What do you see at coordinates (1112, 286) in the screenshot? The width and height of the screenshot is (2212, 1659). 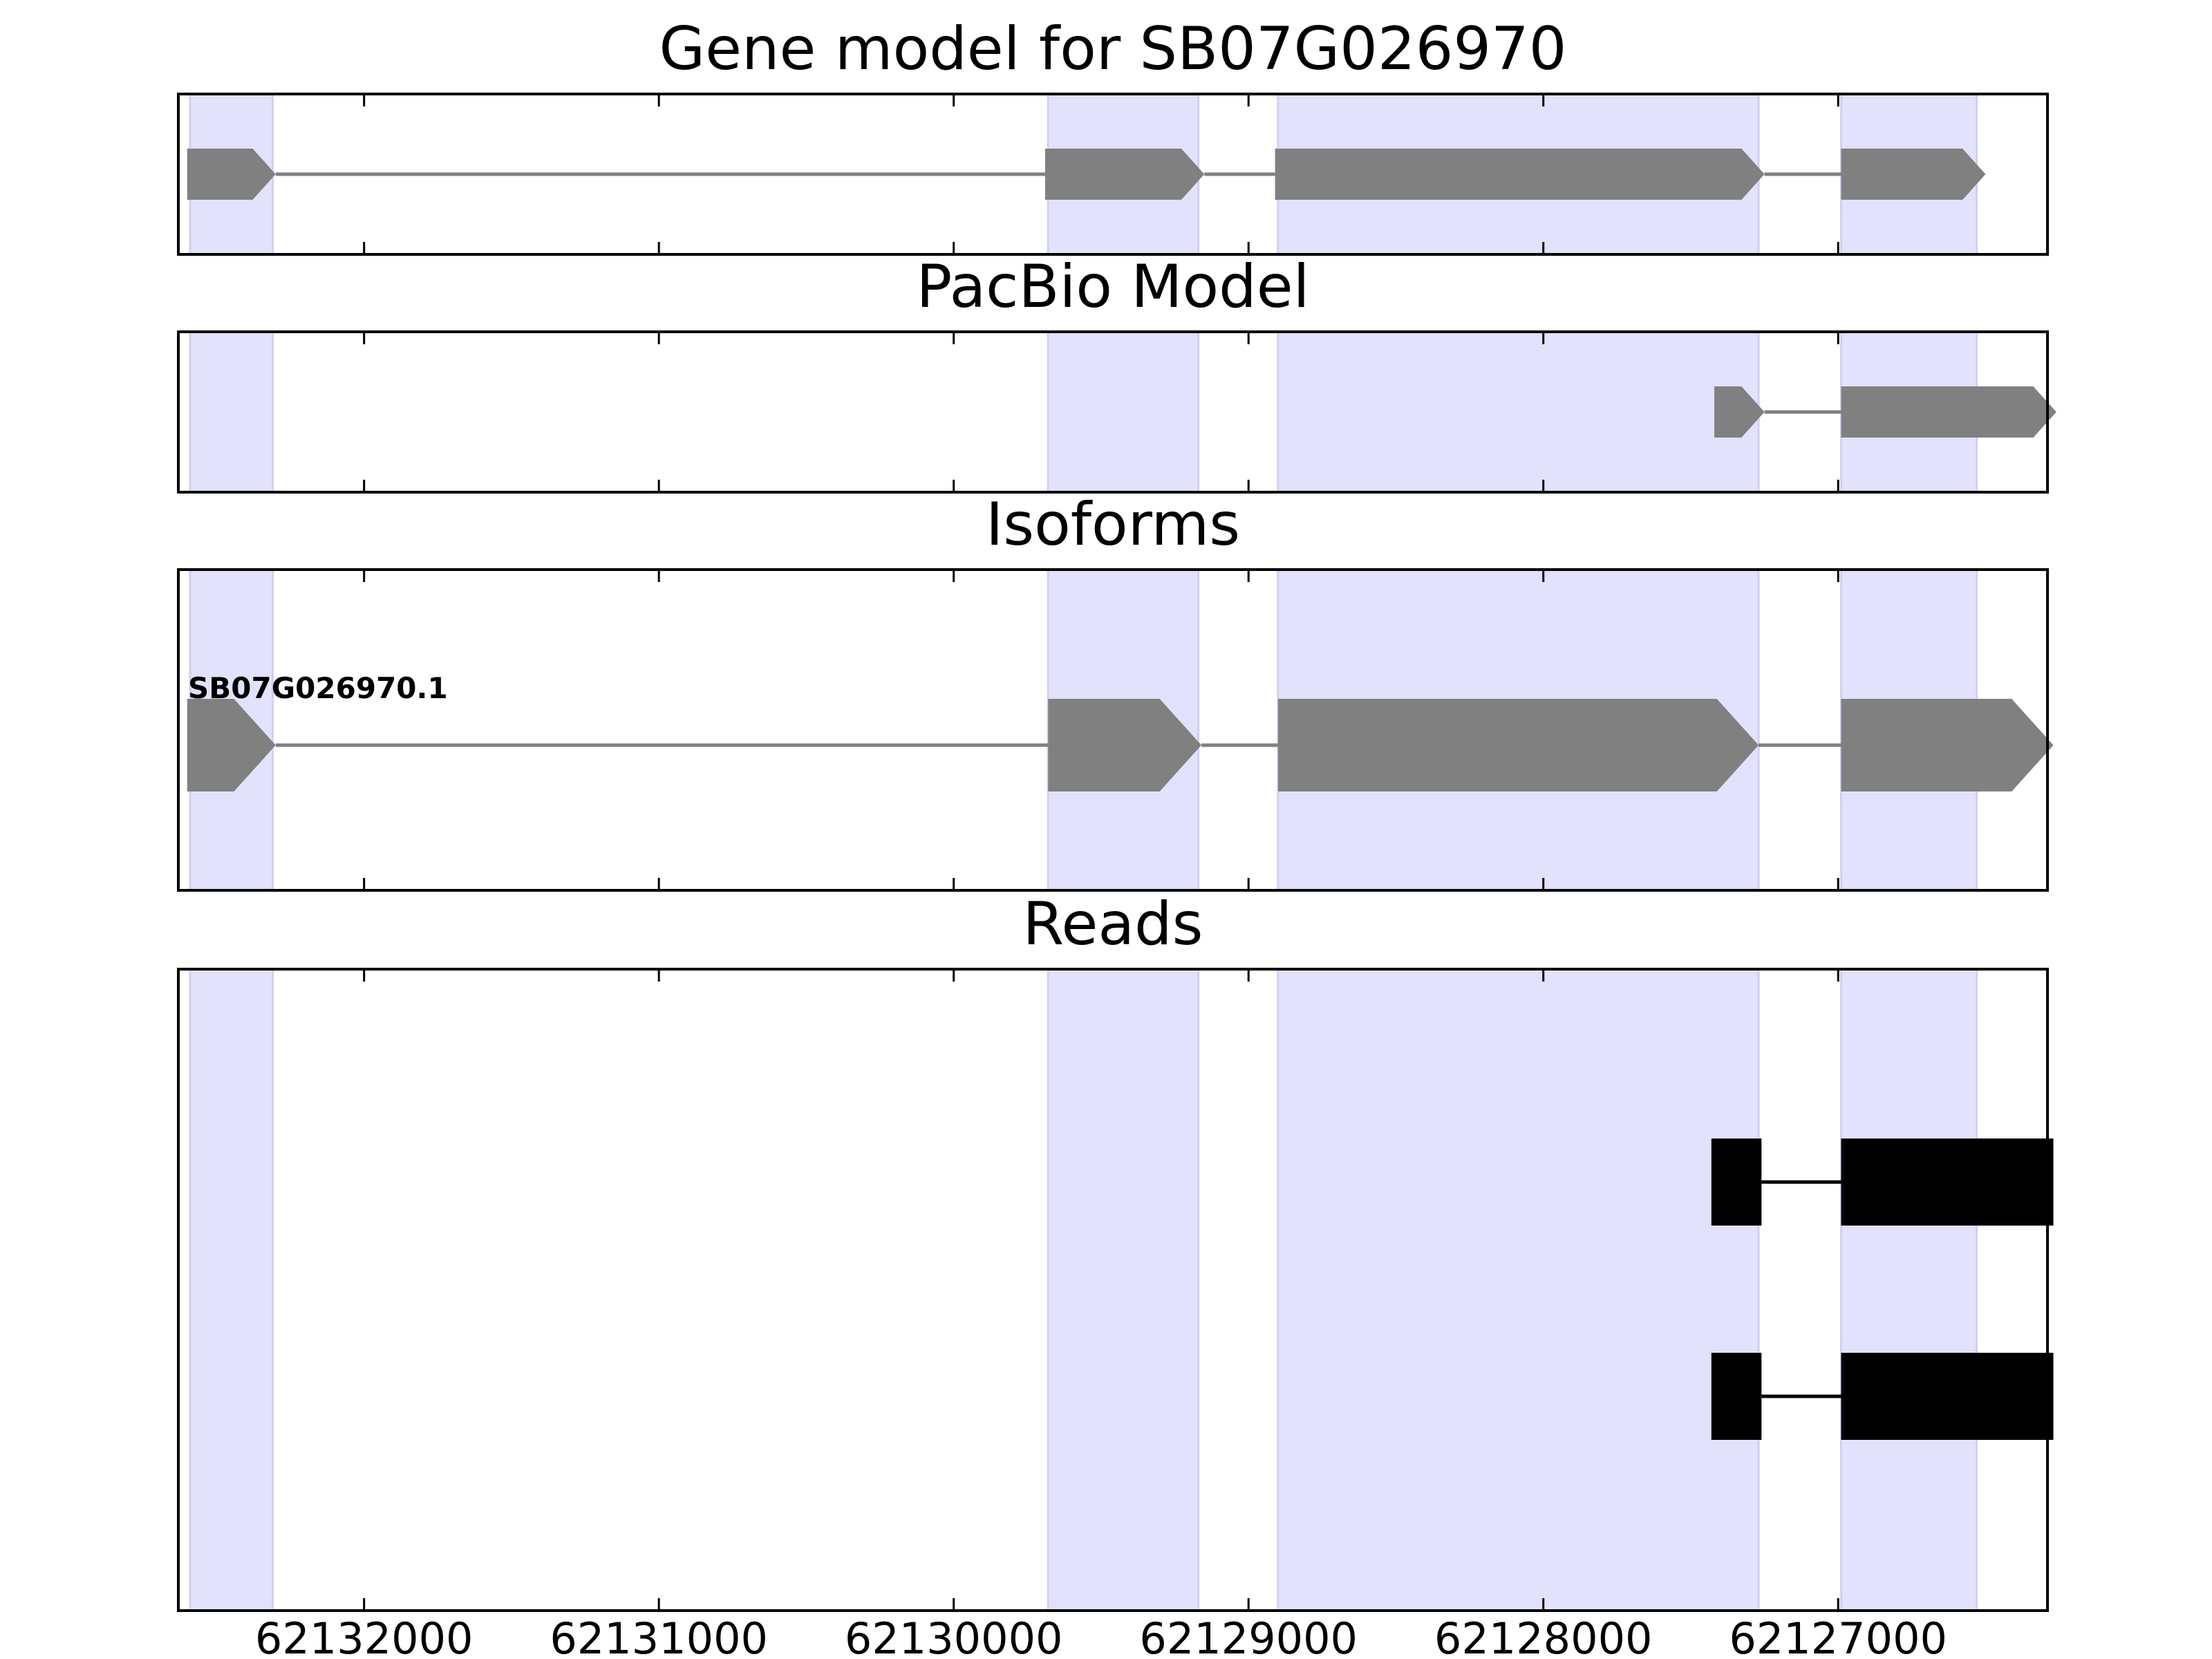 I see `panel-title: PacBio Model` at bounding box center [1112, 286].